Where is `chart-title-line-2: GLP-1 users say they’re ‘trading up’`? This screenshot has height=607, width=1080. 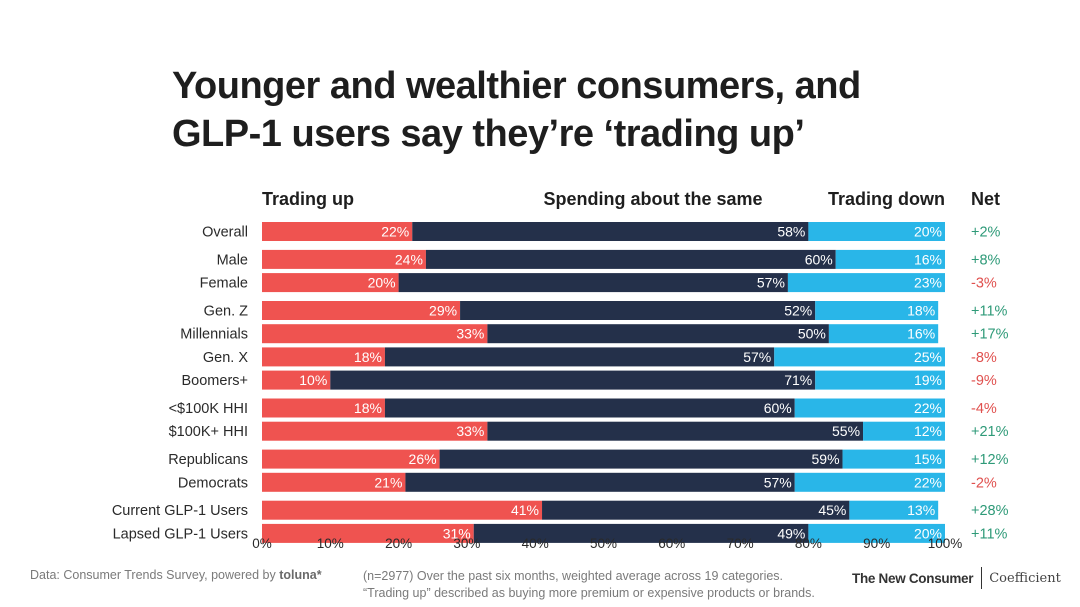
chart-title-line-2: GLP-1 users say they’re ‘trading up’ is located at coordinates (488, 134).